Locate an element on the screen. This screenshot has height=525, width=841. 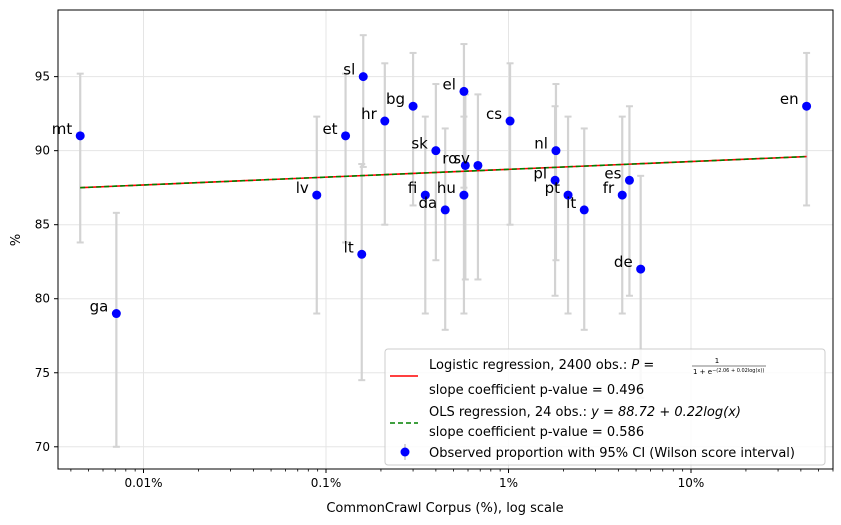
point-el is located at coordinates (464, 91).